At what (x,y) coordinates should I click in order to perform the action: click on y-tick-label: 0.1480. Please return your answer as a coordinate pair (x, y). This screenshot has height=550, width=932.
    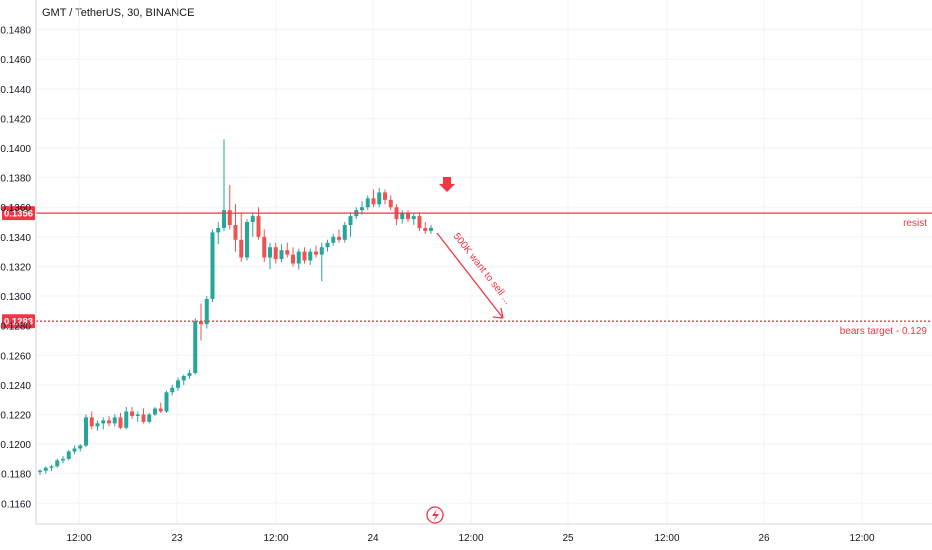
    Looking at the image, I should click on (15, 31).